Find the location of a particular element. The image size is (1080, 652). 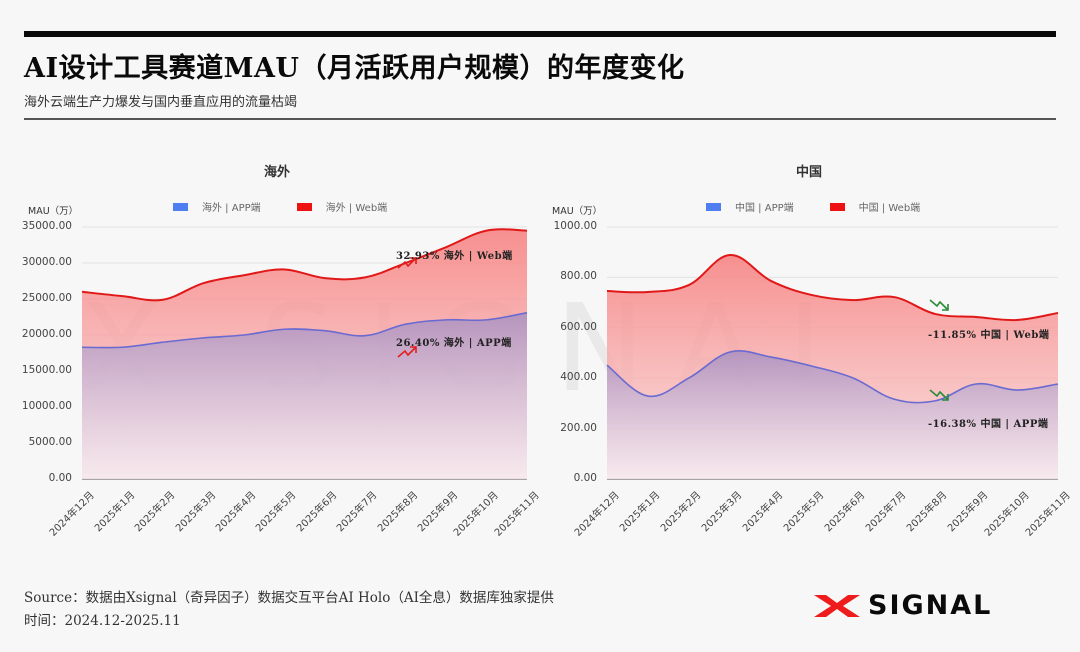

legend-item-app: 中国 | APP端 is located at coordinates (750, 206).